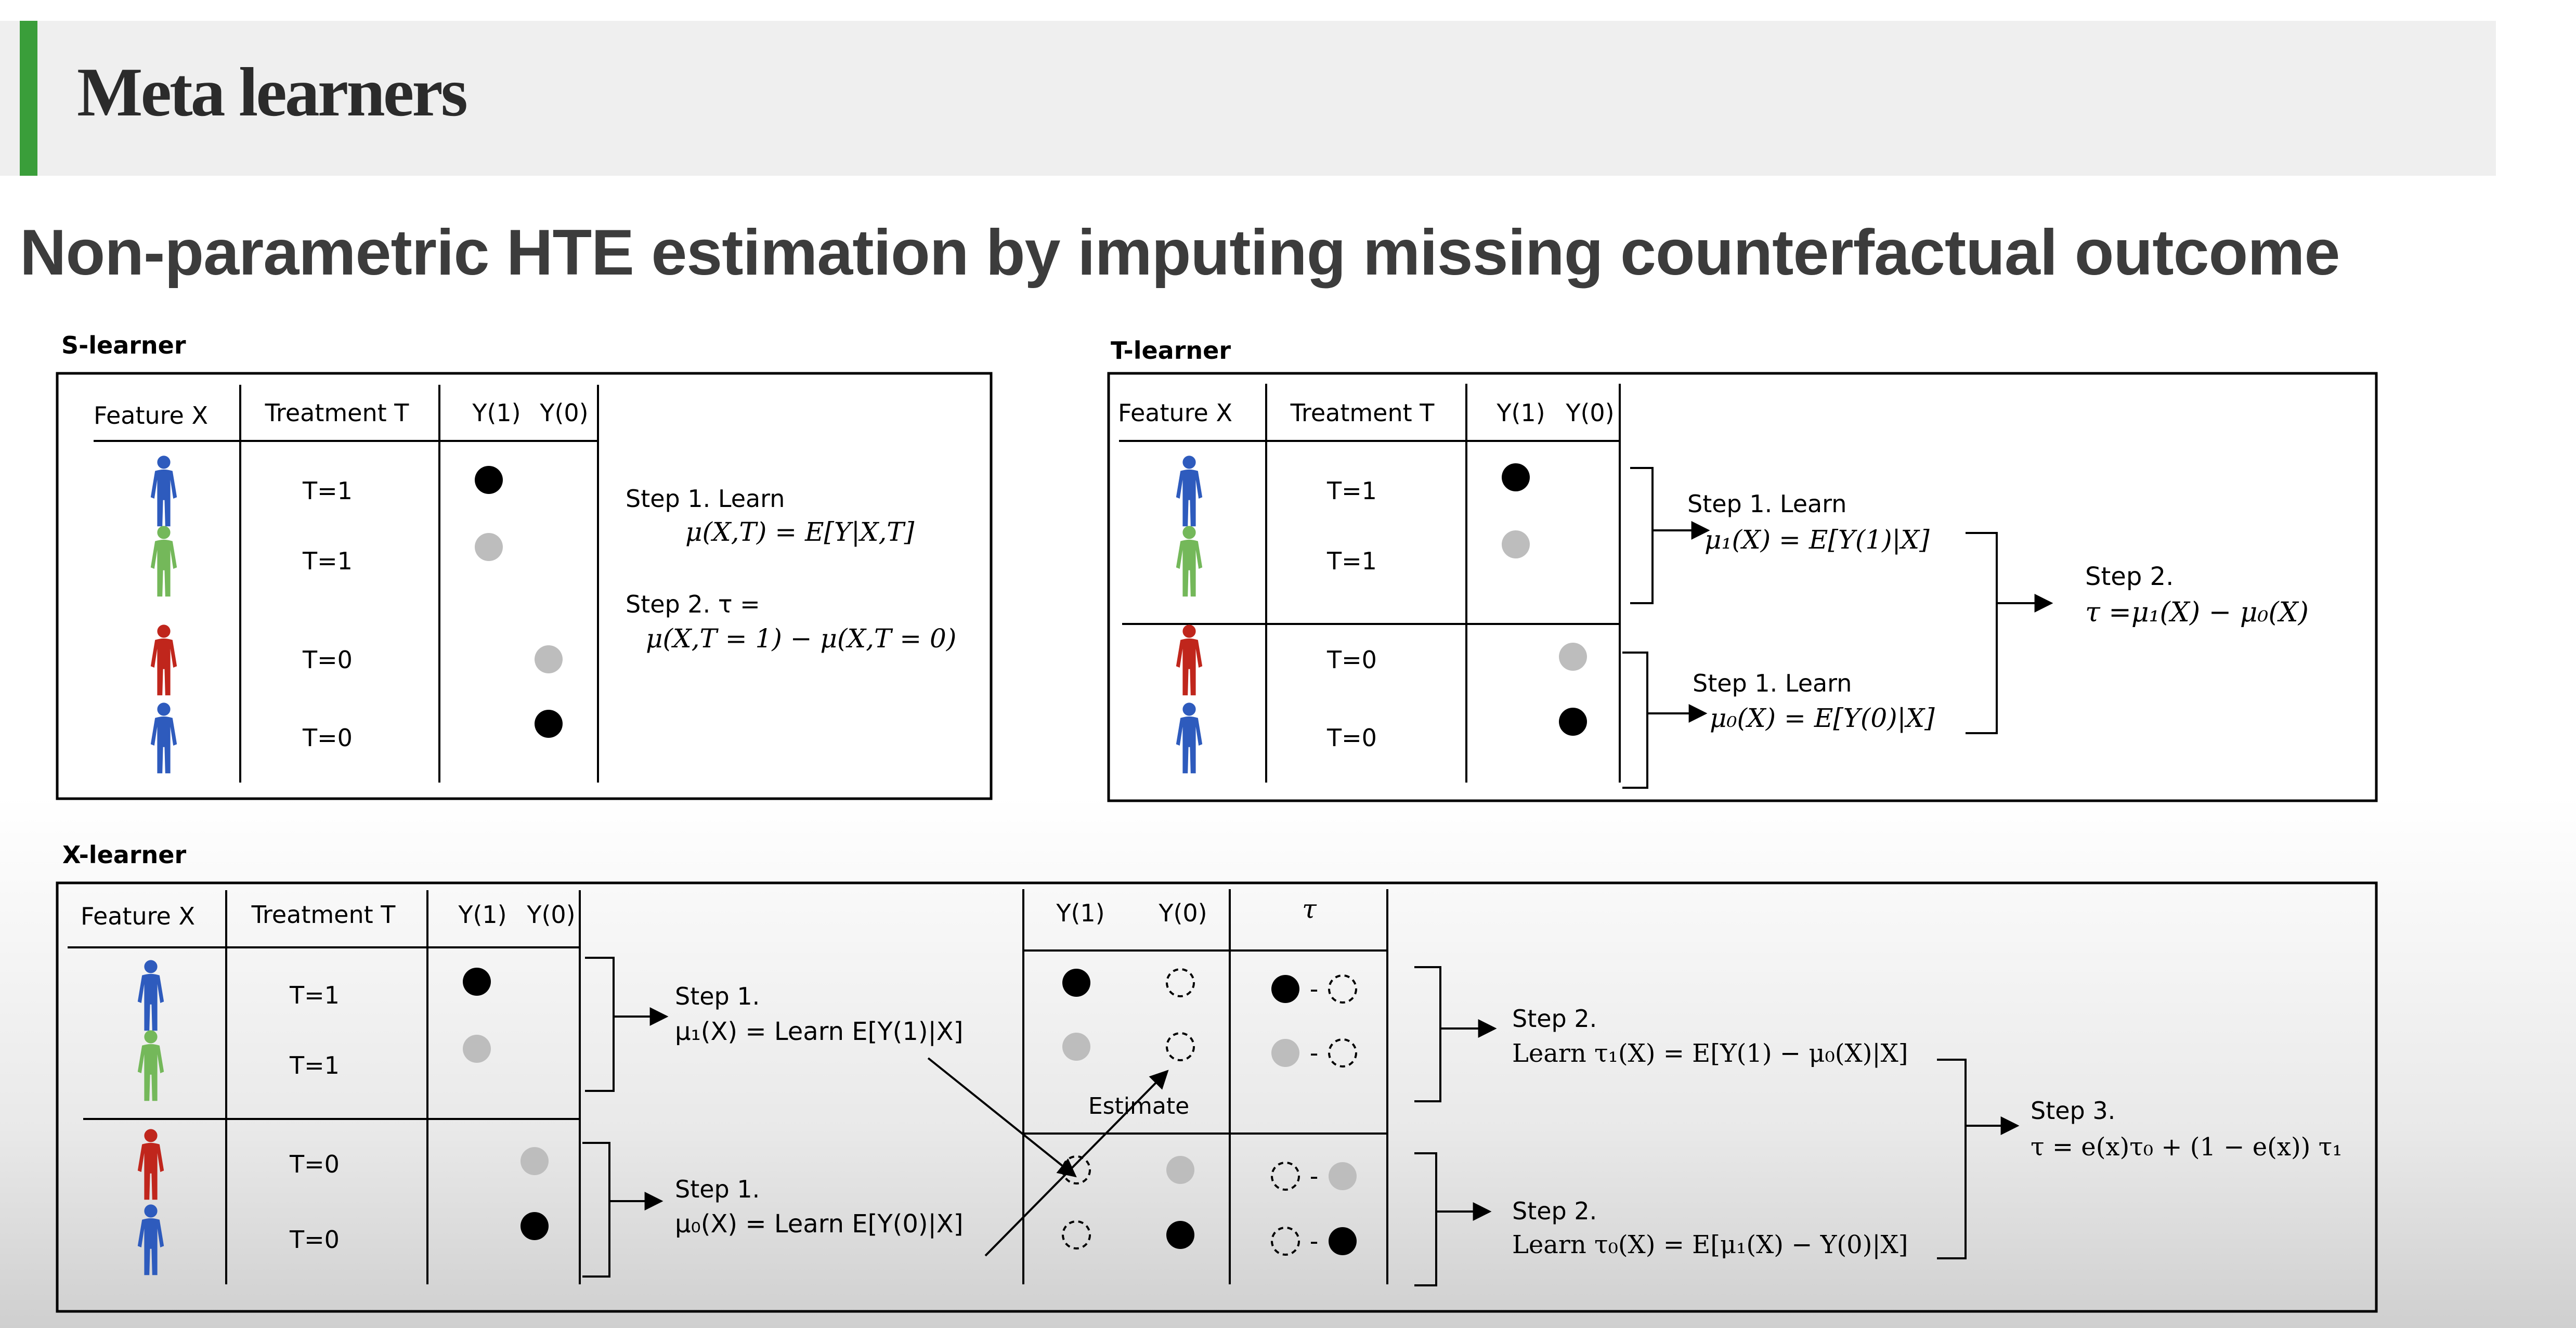 This screenshot has height=1328, width=2576. What do you see at coordinates (800, 532) in the screenshot?
I see `s-step1-formula: μ(X,T) = E[Y|X,T]` at bounding box center [800, 532].